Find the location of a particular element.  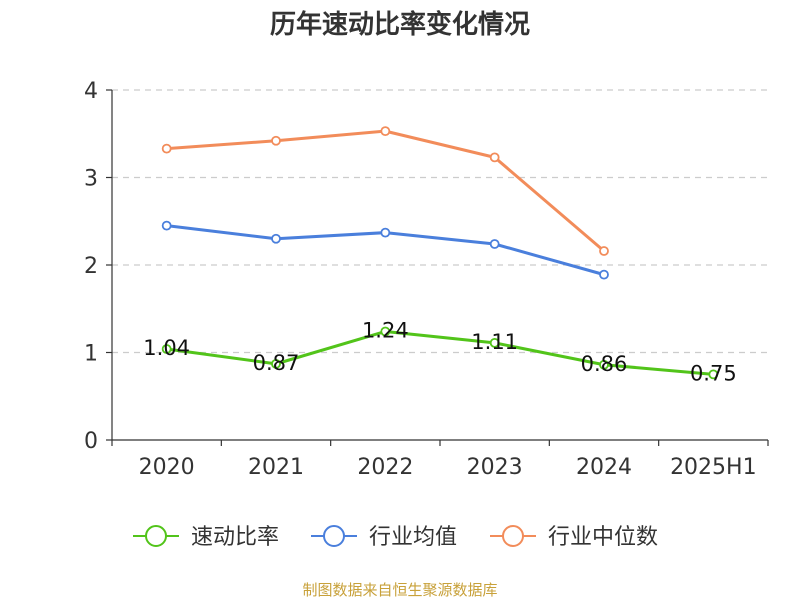

source-note: 制图数据来自恒生聚源数据库 is located at coordinates (399, 590).